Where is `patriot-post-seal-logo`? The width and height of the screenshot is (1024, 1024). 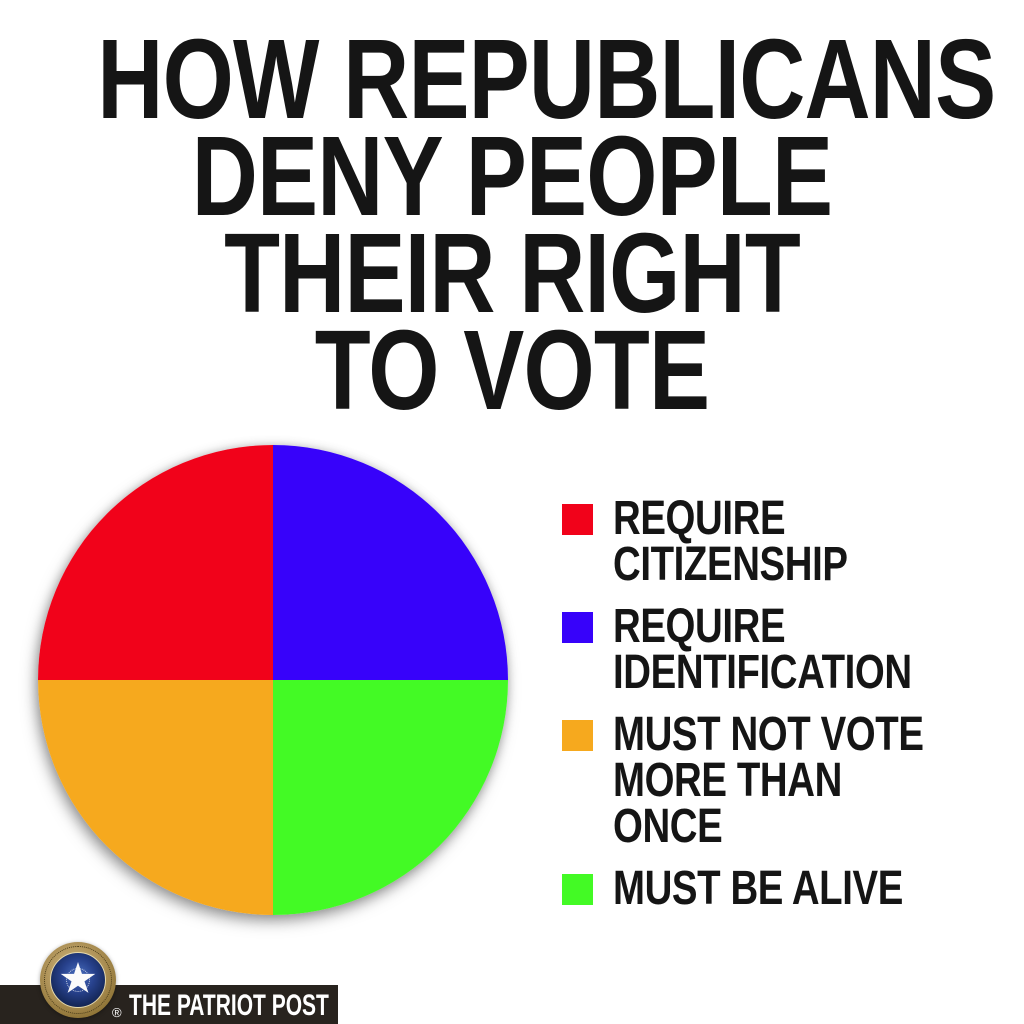
patriot-post-seal-logo is located at coordinates (78, 980).